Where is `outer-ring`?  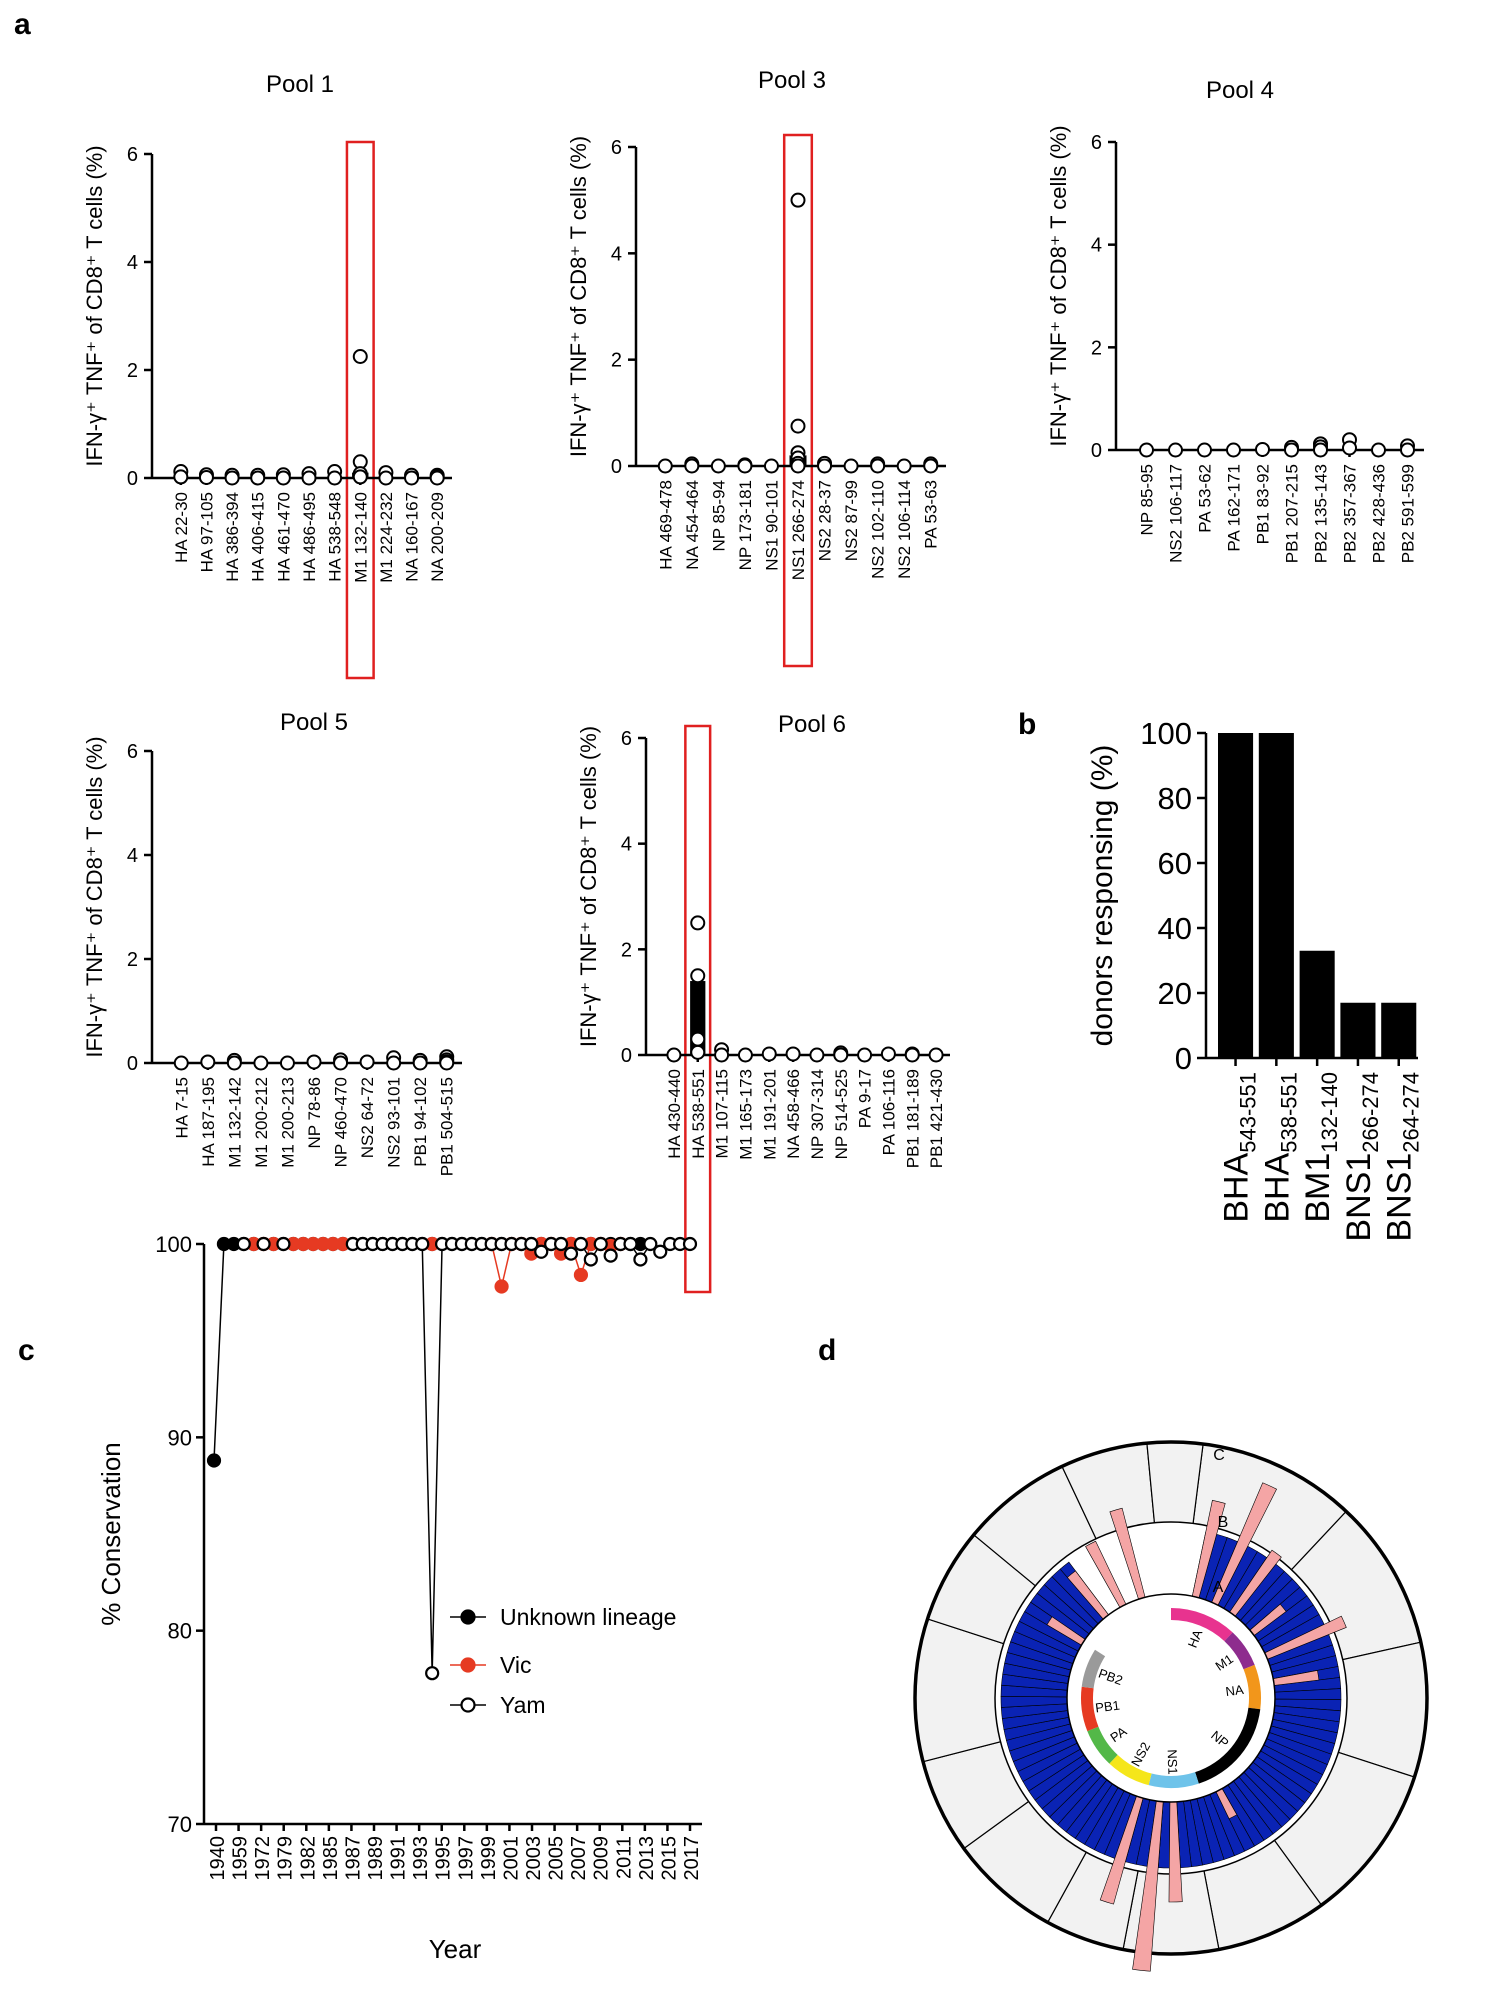 outer-ring is located at coordinates (1171, 1698).